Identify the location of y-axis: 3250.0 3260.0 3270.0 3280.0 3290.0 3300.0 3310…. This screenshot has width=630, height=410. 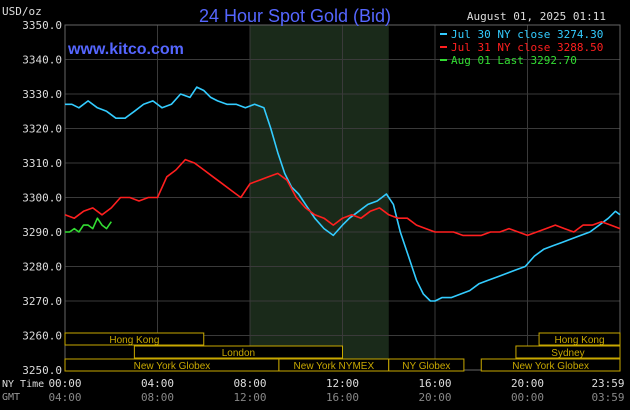
(42, 198).